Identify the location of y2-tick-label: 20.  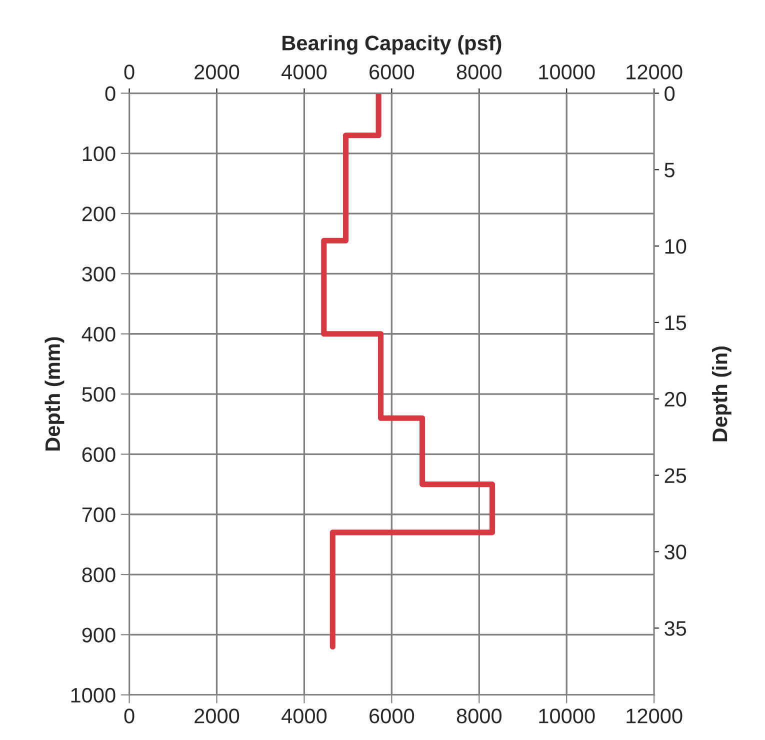
(675, 399).